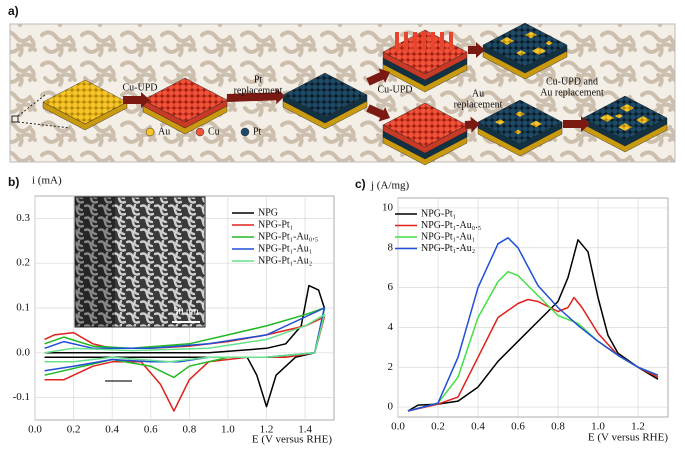 This screenshot has height=453, width=685. I want to click on panel-label: a), so click(13, 11).